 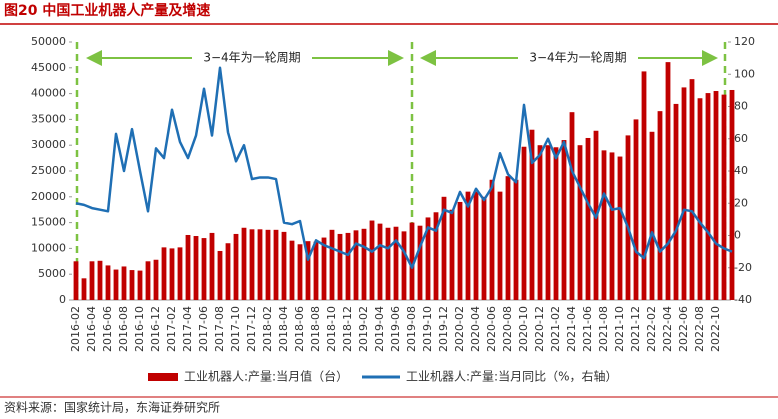 What do you see at coordinates (379, 329) in the screenshot?
I see `x-tick-label: 2019-04` at bounding box center [379, 329].